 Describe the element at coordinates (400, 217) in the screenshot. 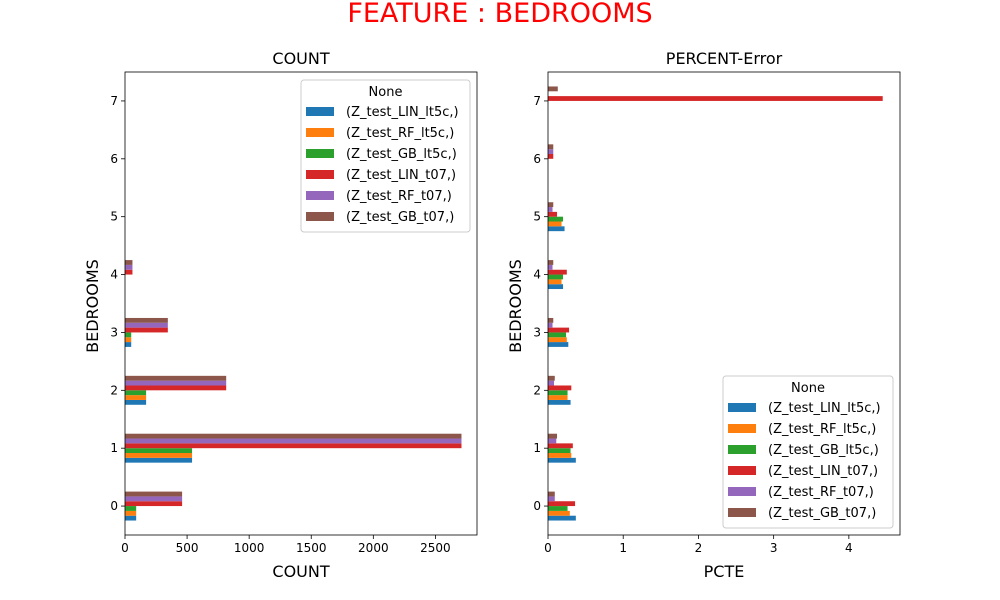

I see `chart0-legend-label-5: (Z_test_GB_t07,)` at that location.